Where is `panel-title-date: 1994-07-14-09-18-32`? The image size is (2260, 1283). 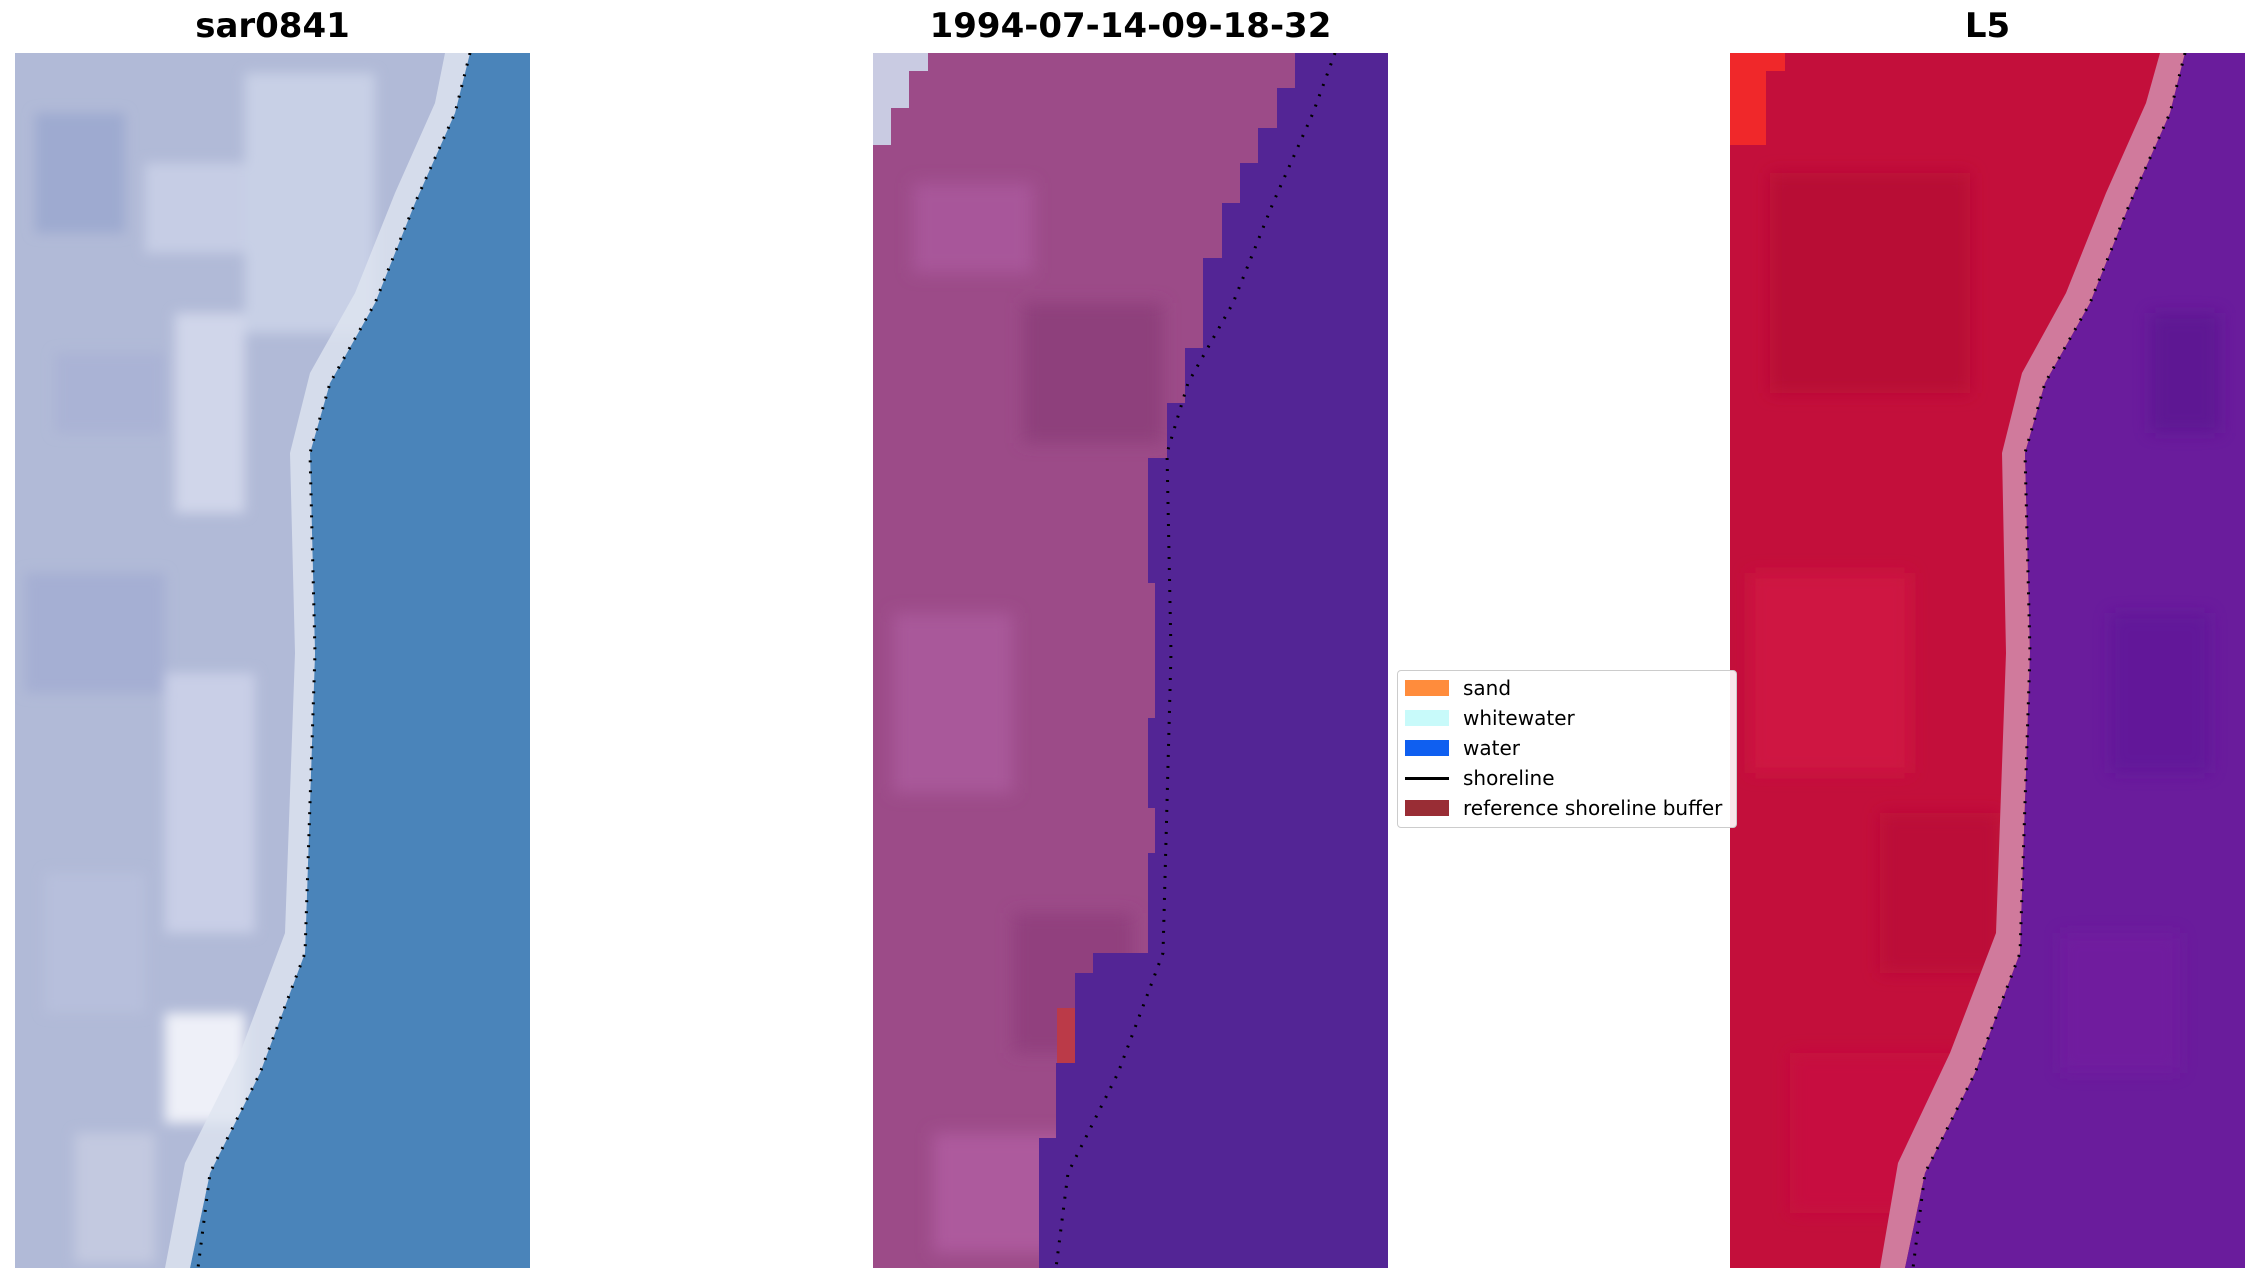
panel-title-date: 1994-07-14-09-18-32 is located at coordinates (1130, 26).